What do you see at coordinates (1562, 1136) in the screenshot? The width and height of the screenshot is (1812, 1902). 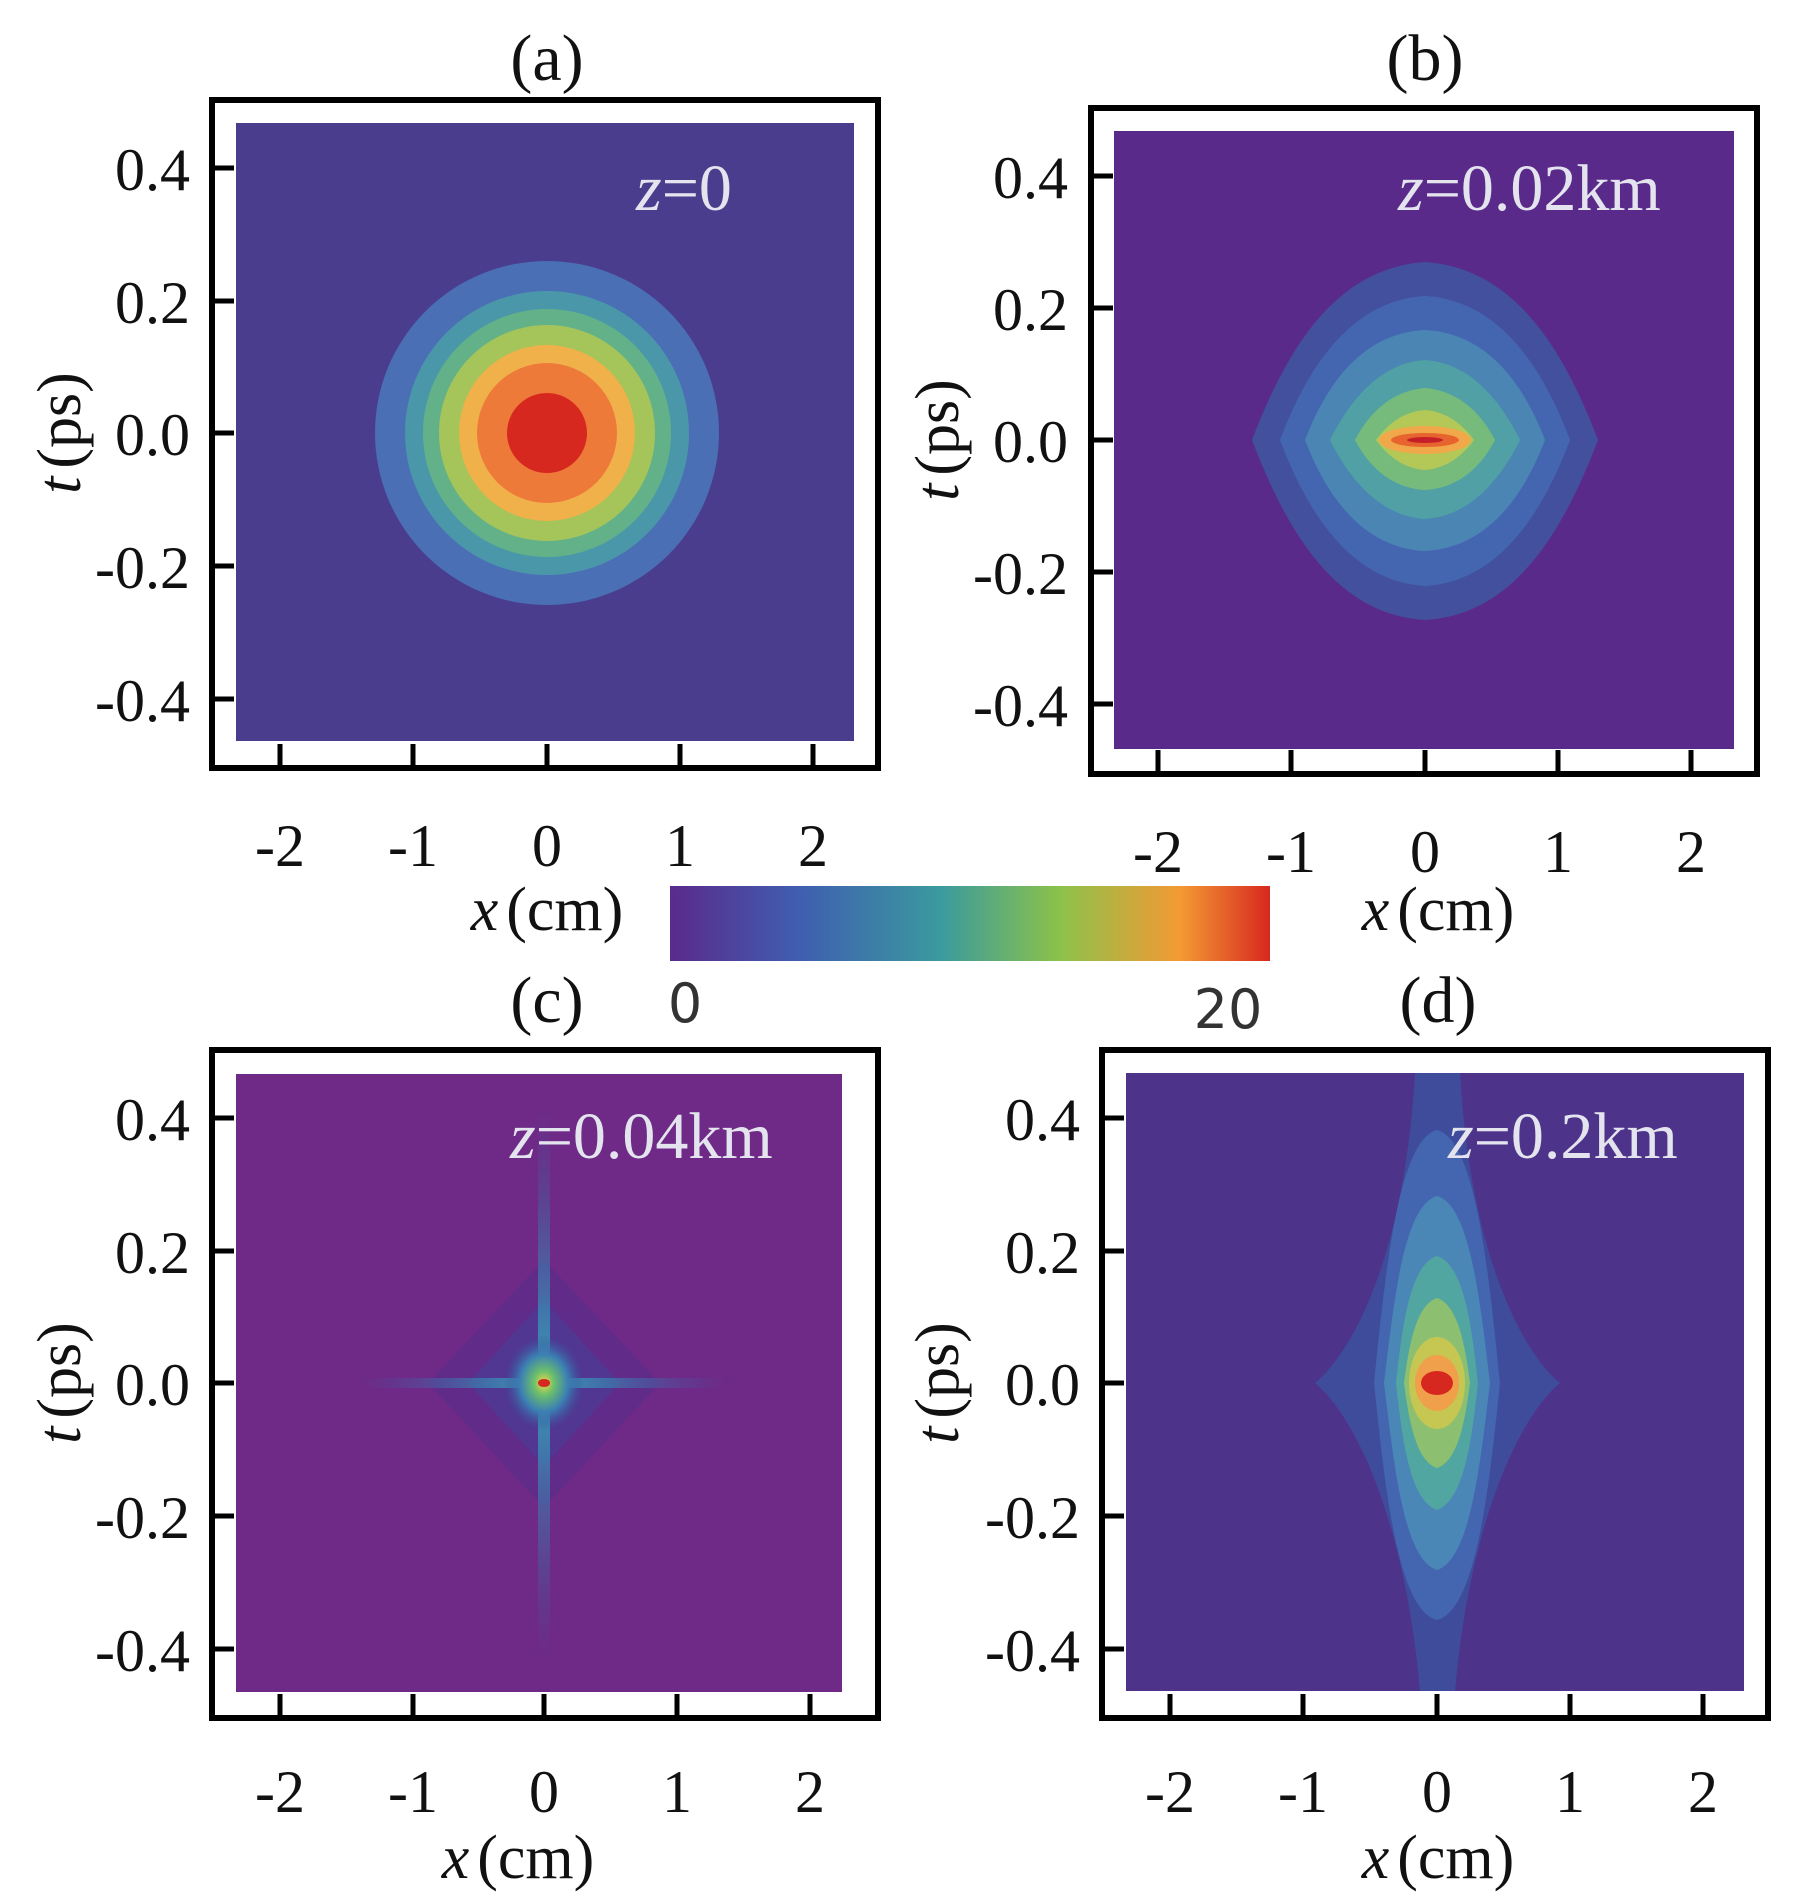 I see `z-annotation: z=0.2km` at bounding box center [1562, 1136].